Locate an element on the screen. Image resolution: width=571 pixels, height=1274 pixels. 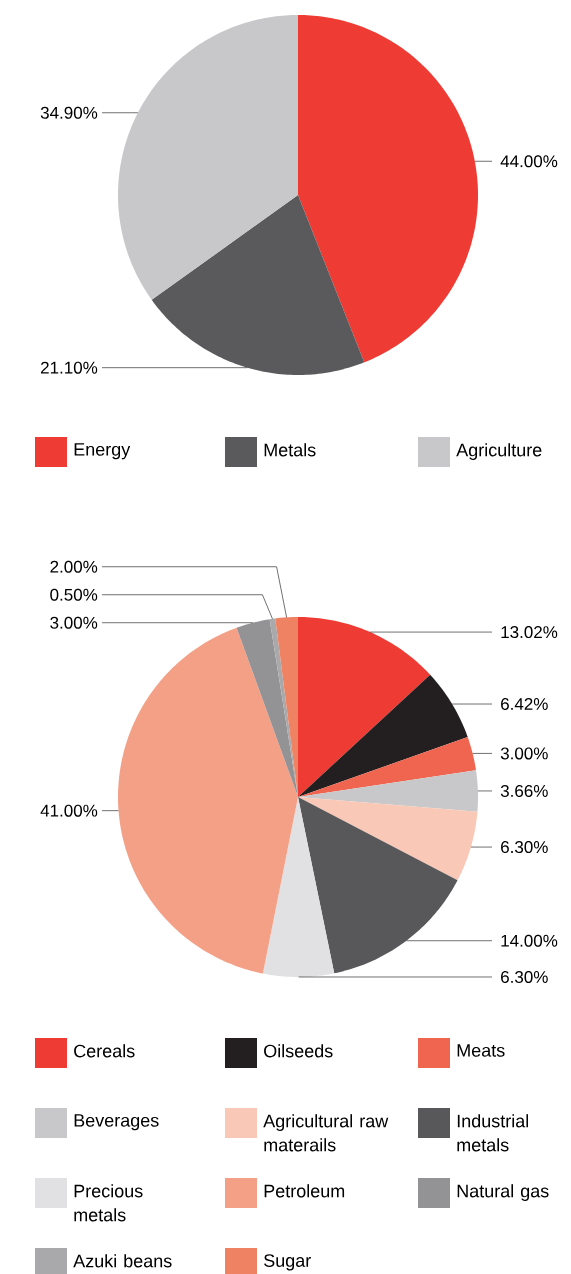
legend-label: Energy is located at coordinates (102, 451).